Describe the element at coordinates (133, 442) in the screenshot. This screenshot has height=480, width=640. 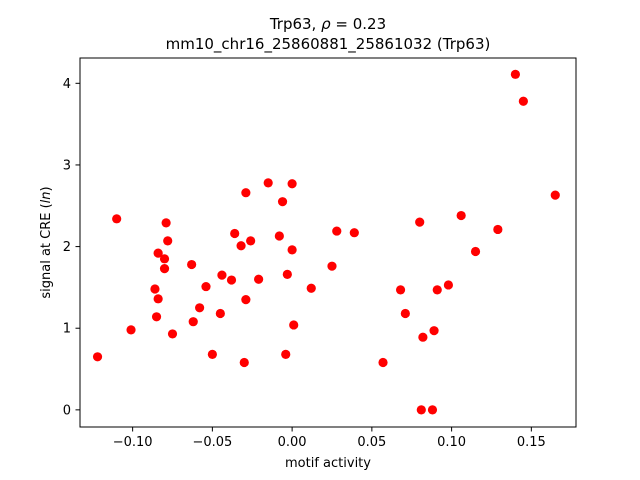
I see `x-tick-label: −0.10` at that location.